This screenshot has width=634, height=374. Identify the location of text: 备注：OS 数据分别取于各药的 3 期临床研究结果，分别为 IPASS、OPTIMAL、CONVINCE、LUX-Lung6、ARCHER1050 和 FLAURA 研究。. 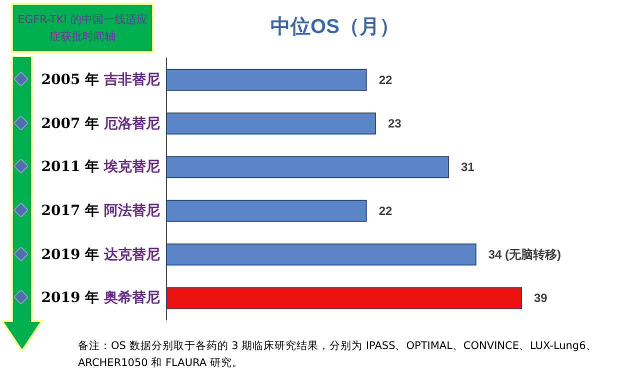
(338, 355).